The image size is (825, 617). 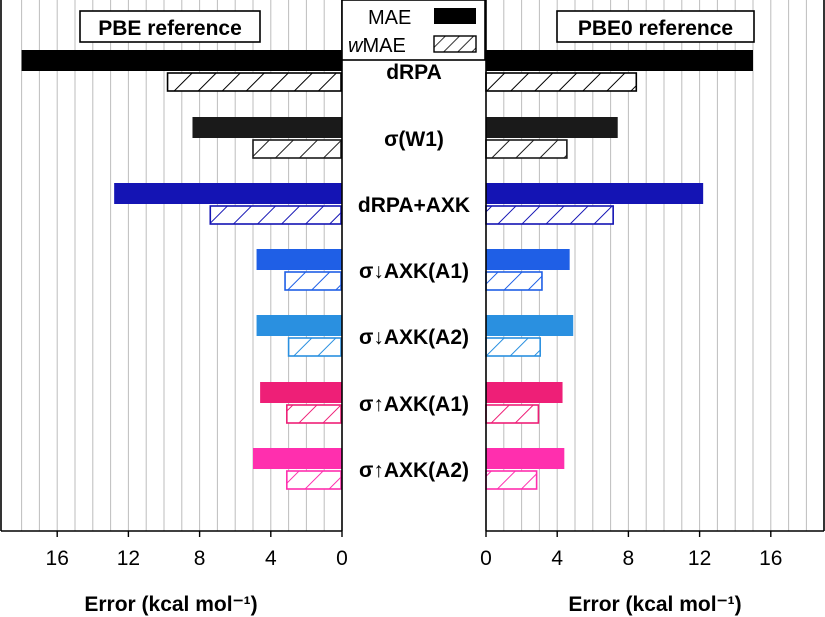 What do you see at coordinates (414, 205) in the screenshot?
I see `method-label: dRPA+AXK` at bounding box center [414, 205].